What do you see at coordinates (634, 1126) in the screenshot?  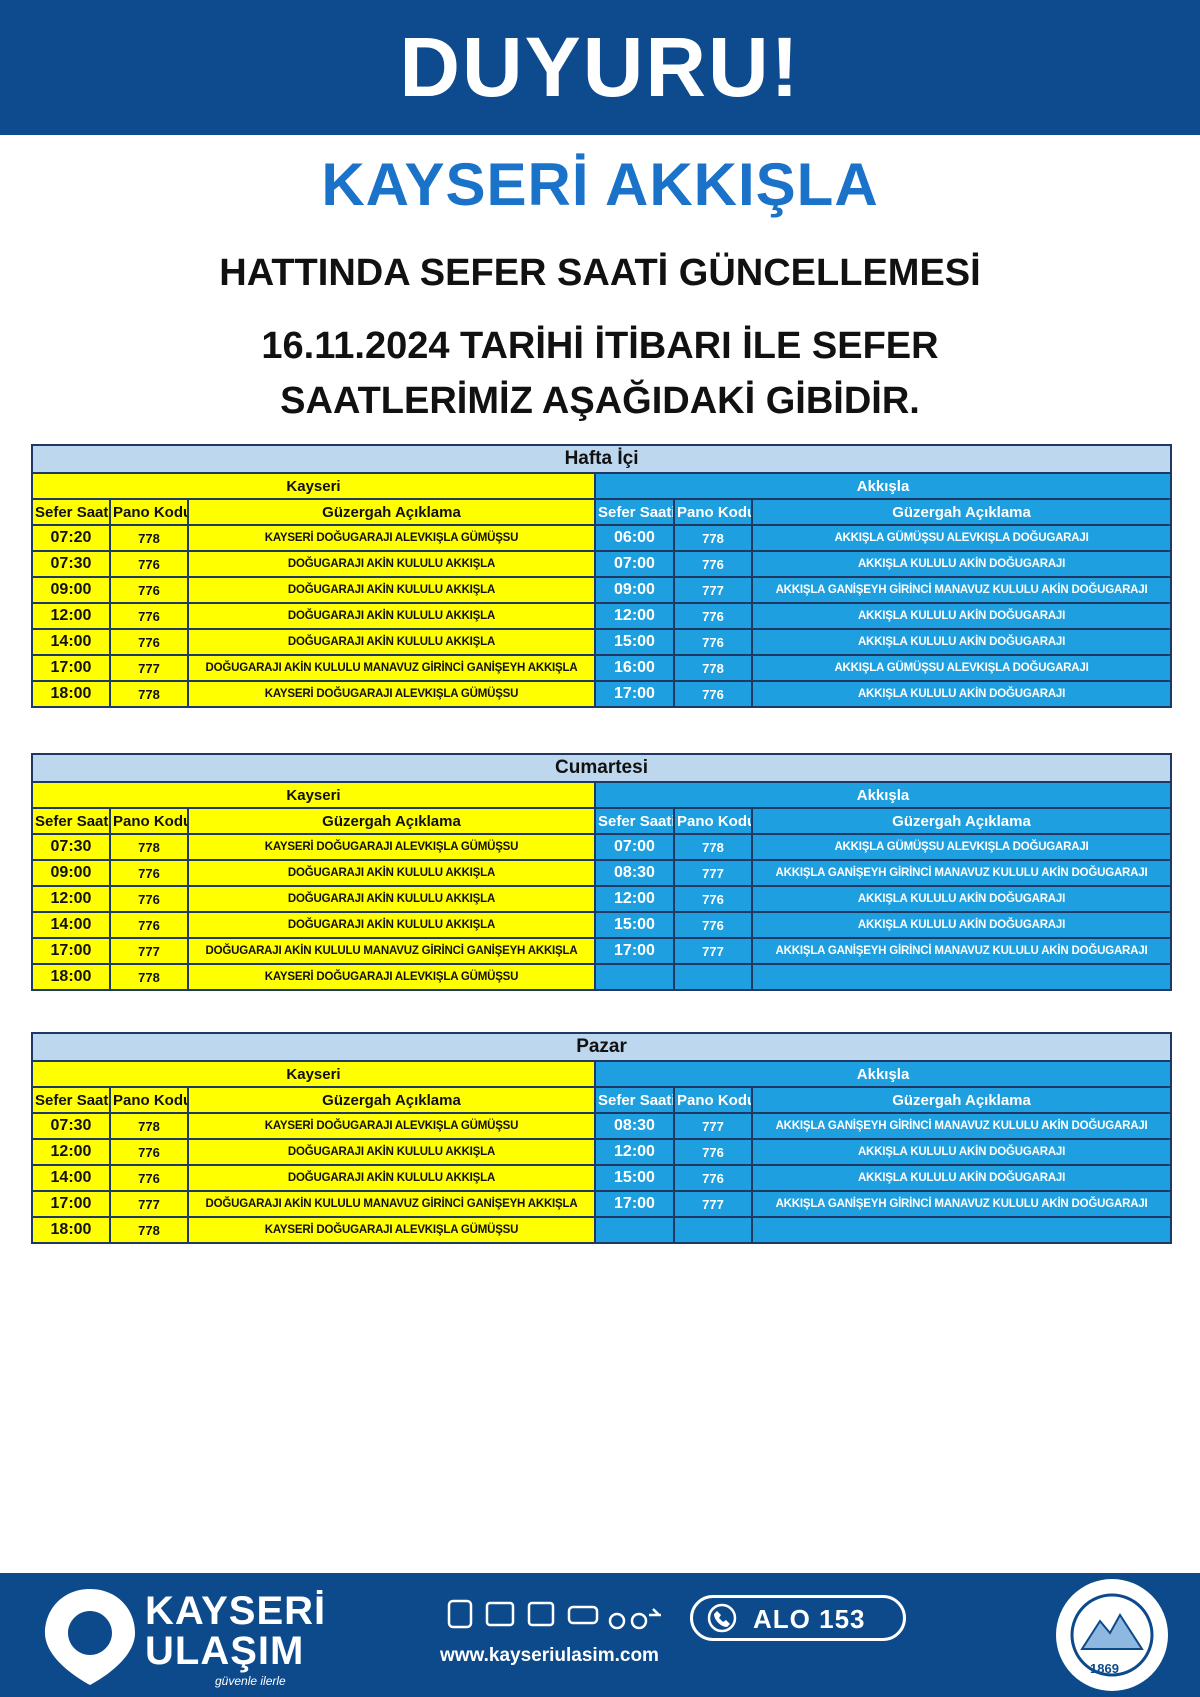 I see `cell: 08:30` at bounding box center [634, 1126].